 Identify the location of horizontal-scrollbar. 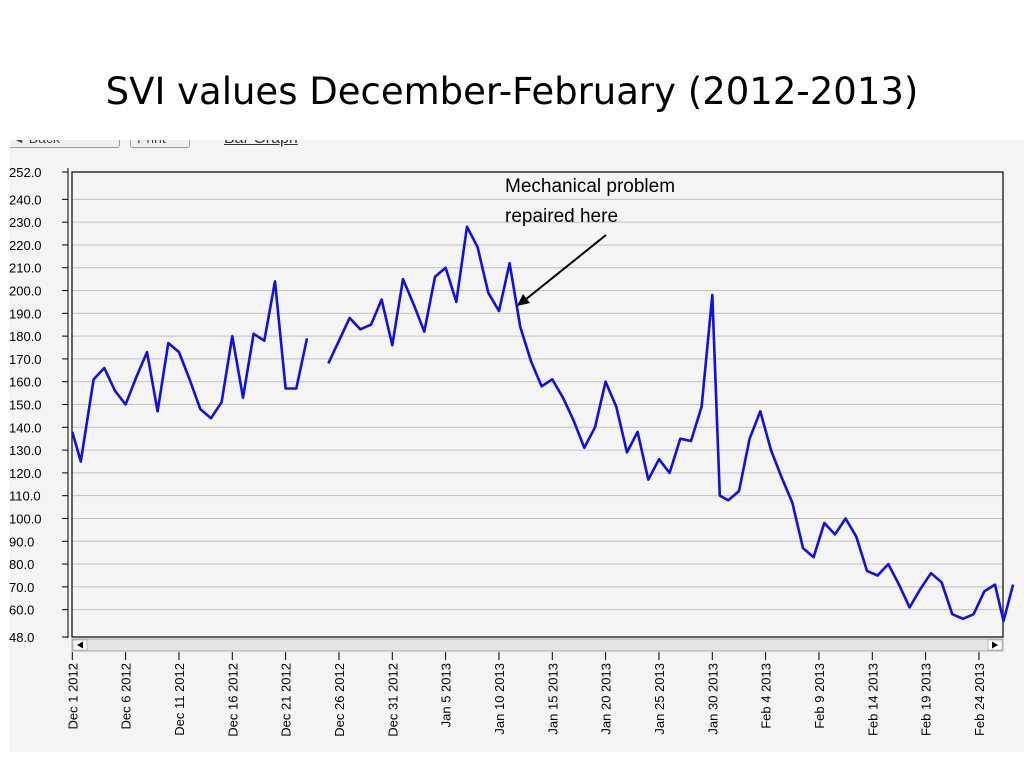
(537, 645).